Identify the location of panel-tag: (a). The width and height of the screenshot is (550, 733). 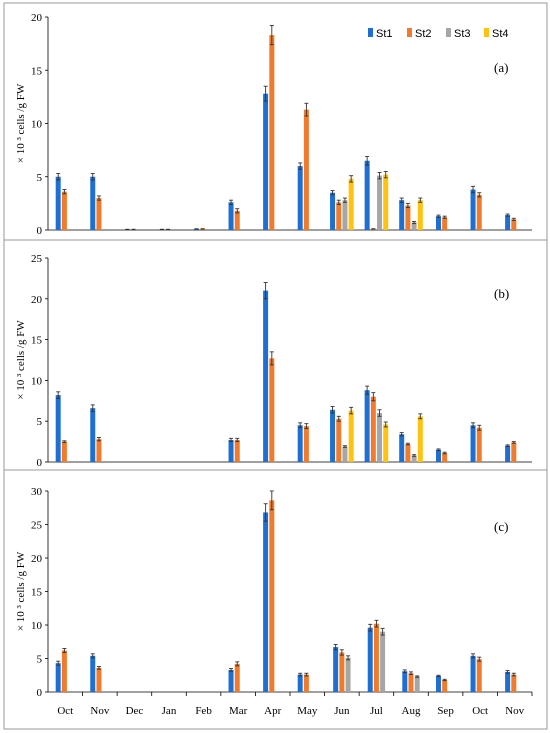
(501, 67).